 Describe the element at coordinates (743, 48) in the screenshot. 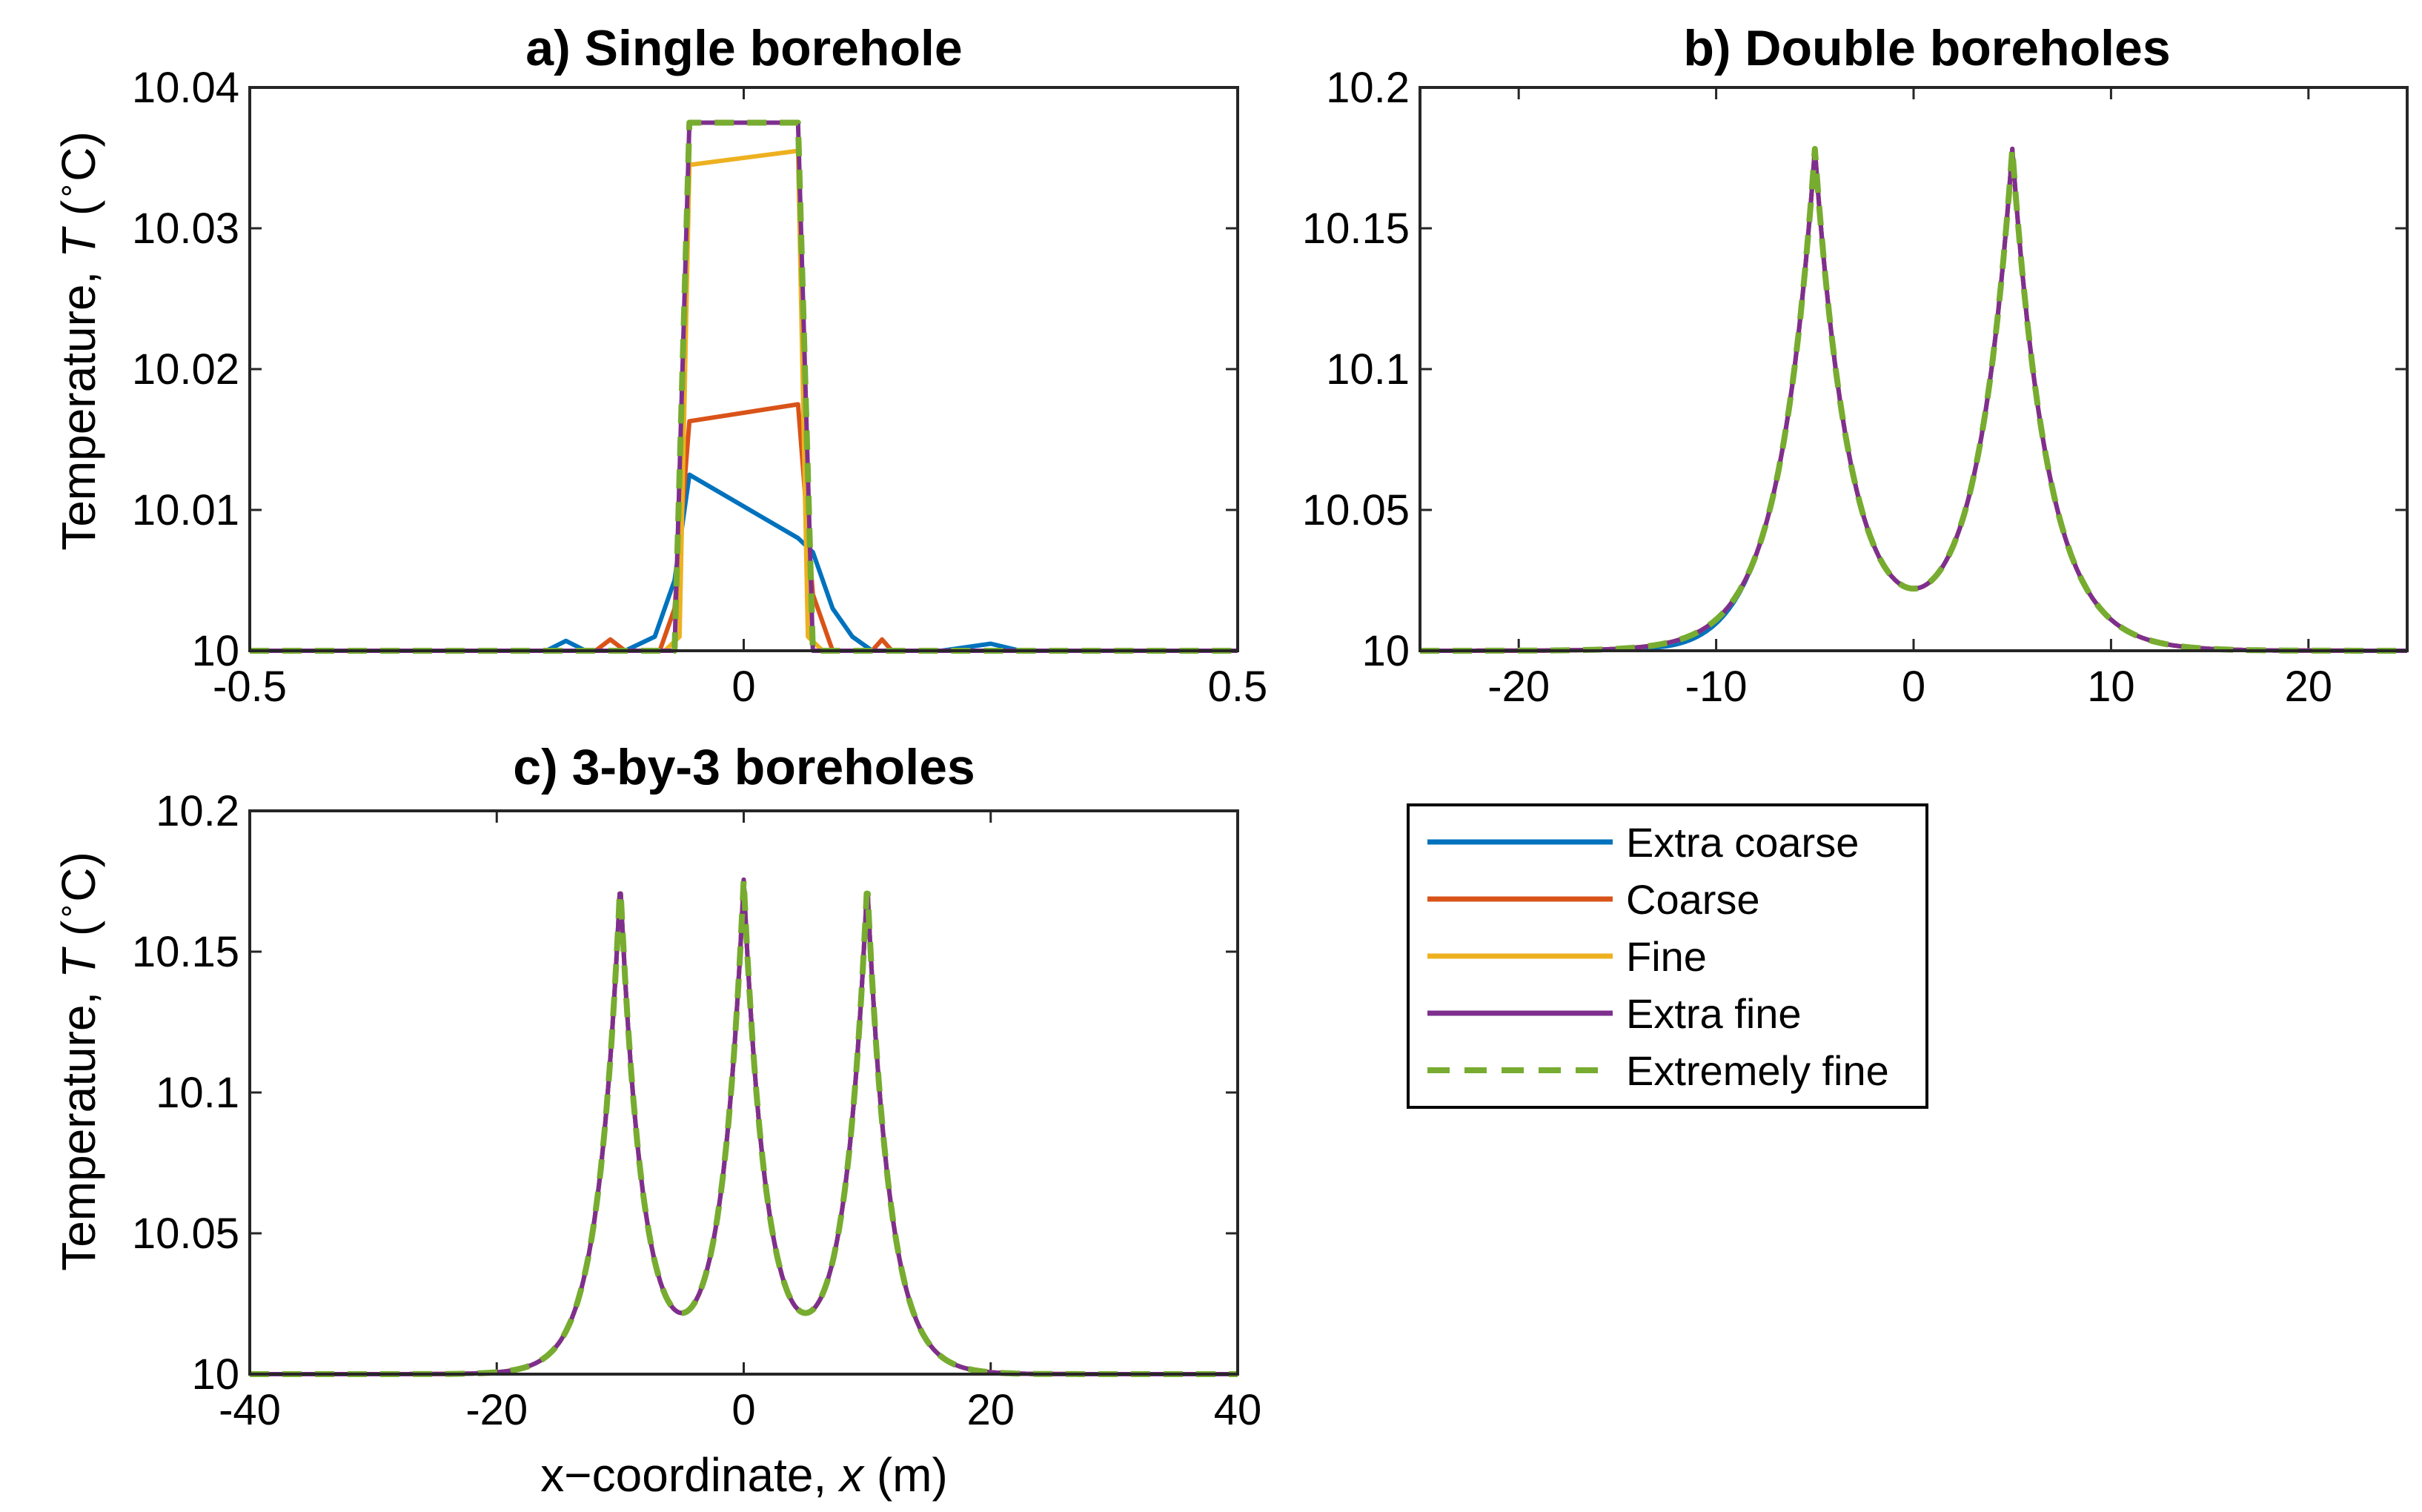

I see `panel-a-title: a) Single borehole` at that location.